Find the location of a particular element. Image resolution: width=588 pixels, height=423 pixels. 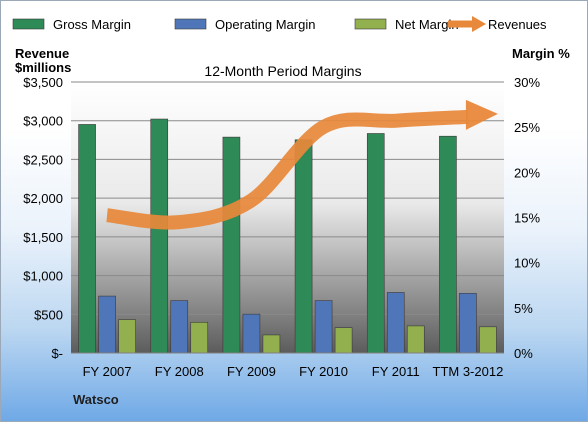

left-axis-tick-label: $1,000 is located at coordinates (43, 276).